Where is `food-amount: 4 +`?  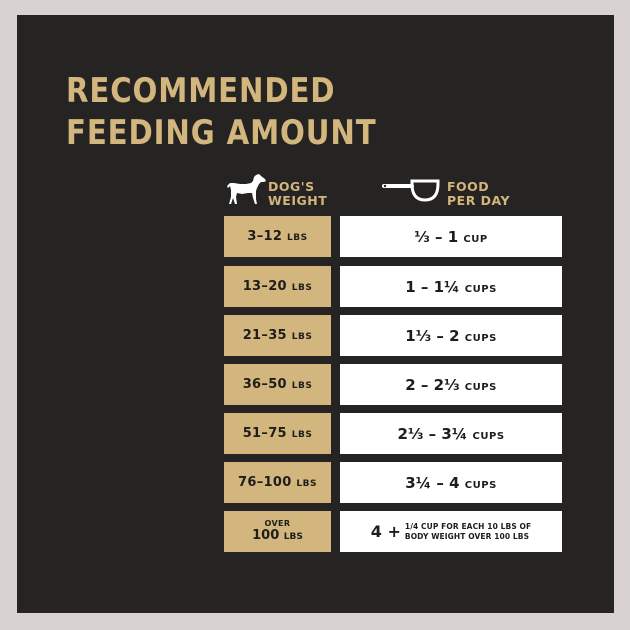
food-amount: 4 + is located at coordinates (385, 531).